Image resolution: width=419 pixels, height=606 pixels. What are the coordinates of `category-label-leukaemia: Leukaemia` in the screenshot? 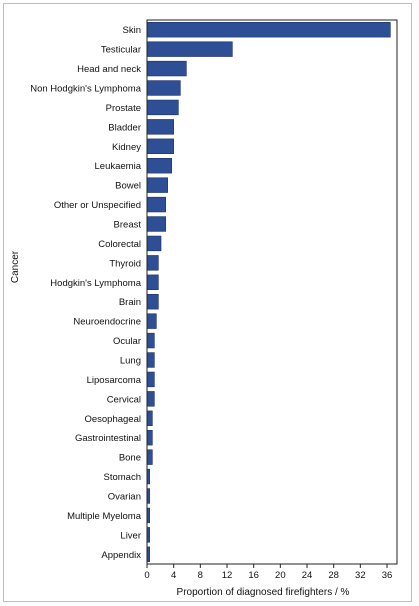 It's located at (118, 166).